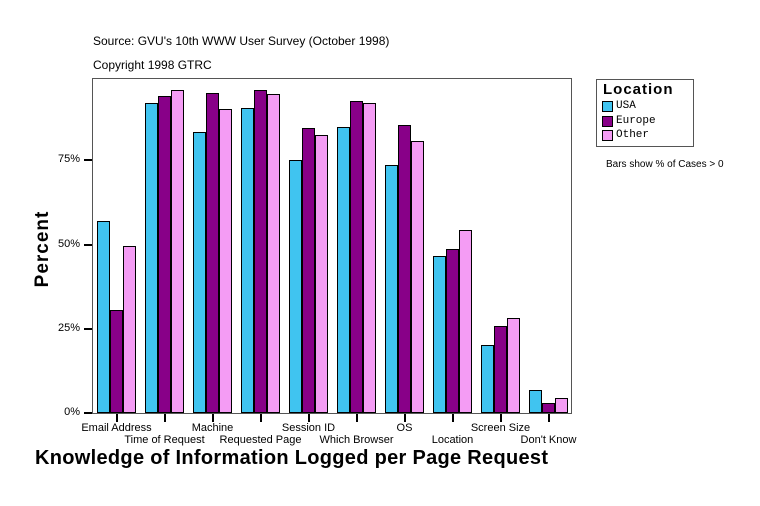 The width and height of the screenshot is (760, 506). Describe the element at coordinates (152, 65) in the screenshot. I see `copyright-caption: Copyright 1998 GTRC` at that location.